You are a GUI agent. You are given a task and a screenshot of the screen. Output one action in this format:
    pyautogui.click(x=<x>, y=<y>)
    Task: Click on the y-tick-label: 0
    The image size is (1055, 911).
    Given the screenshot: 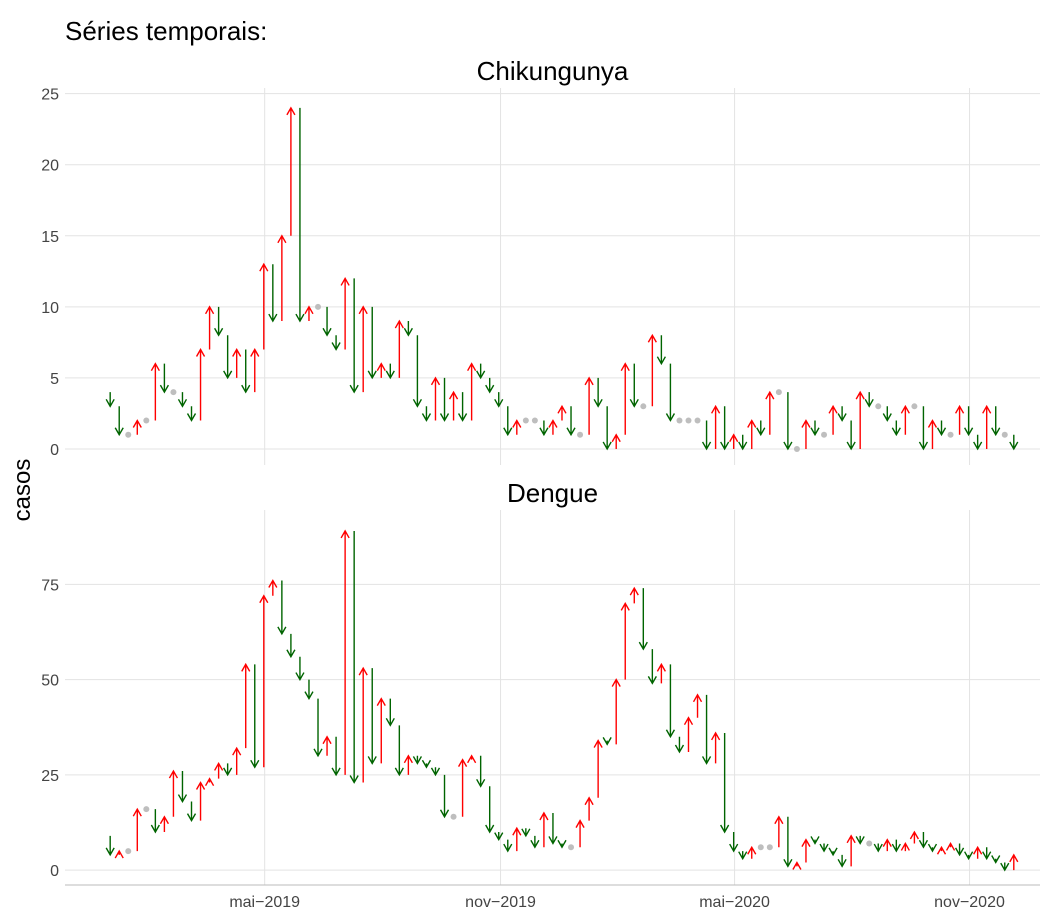 What is the action you would take?
    pyautogui.click(x=54, y=871)
    